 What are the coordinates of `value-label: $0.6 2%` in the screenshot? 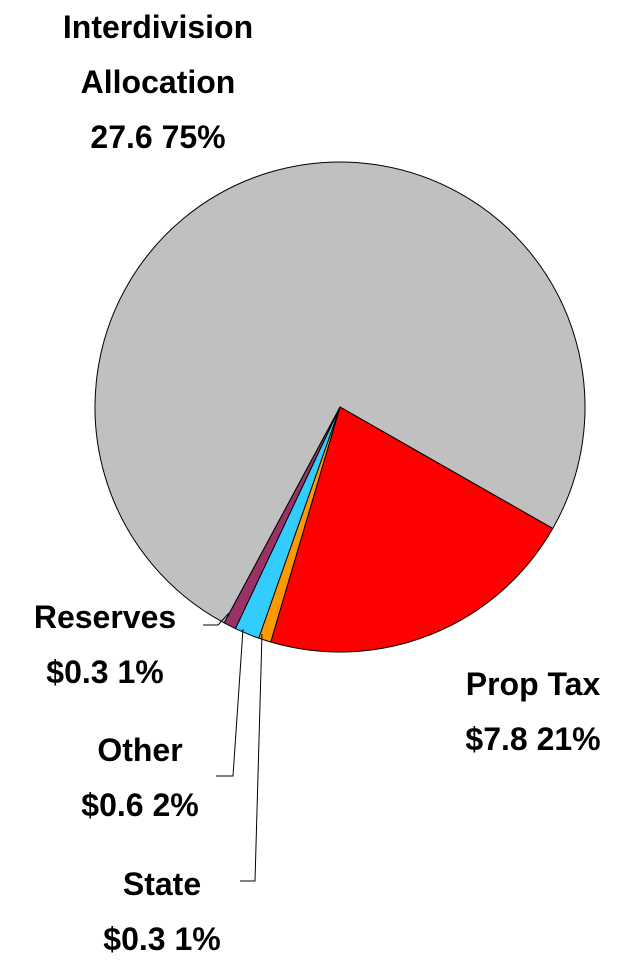 It's located at (140, 805).